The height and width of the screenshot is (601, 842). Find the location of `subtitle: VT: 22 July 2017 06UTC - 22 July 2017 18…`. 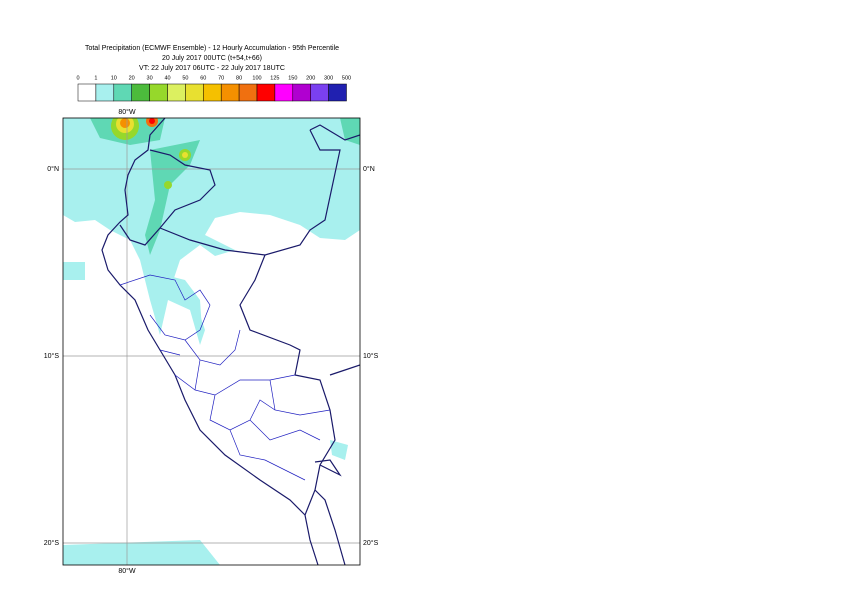

subtitle: VT: 22 July 2017 06UTC - 22 July 2017 18… is located at coordinates (212, 68).